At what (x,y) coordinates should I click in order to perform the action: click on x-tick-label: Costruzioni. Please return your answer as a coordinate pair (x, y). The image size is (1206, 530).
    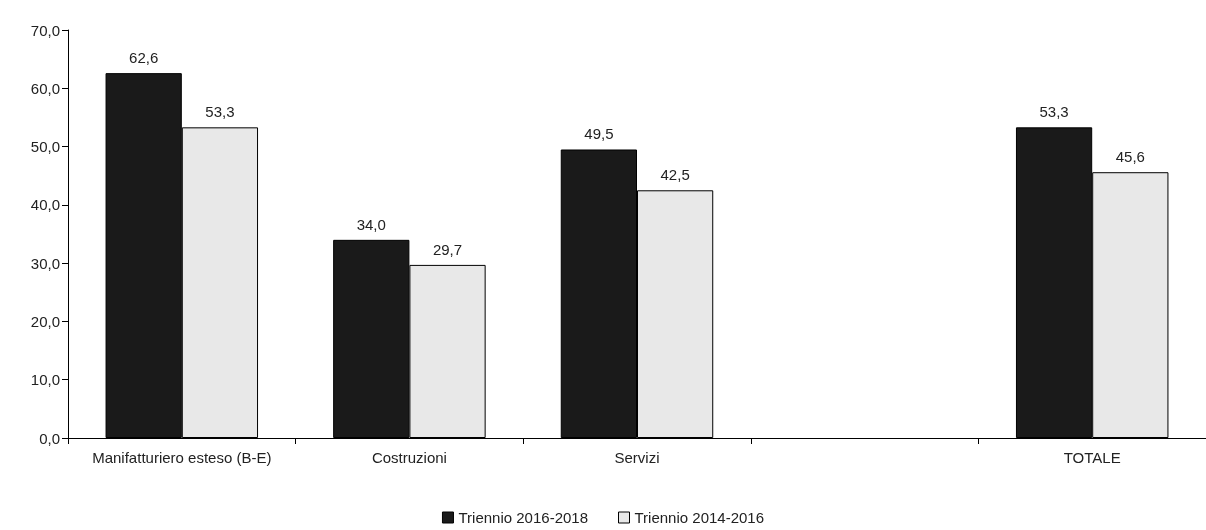
    Looking at the image, I should click on (409, 457).